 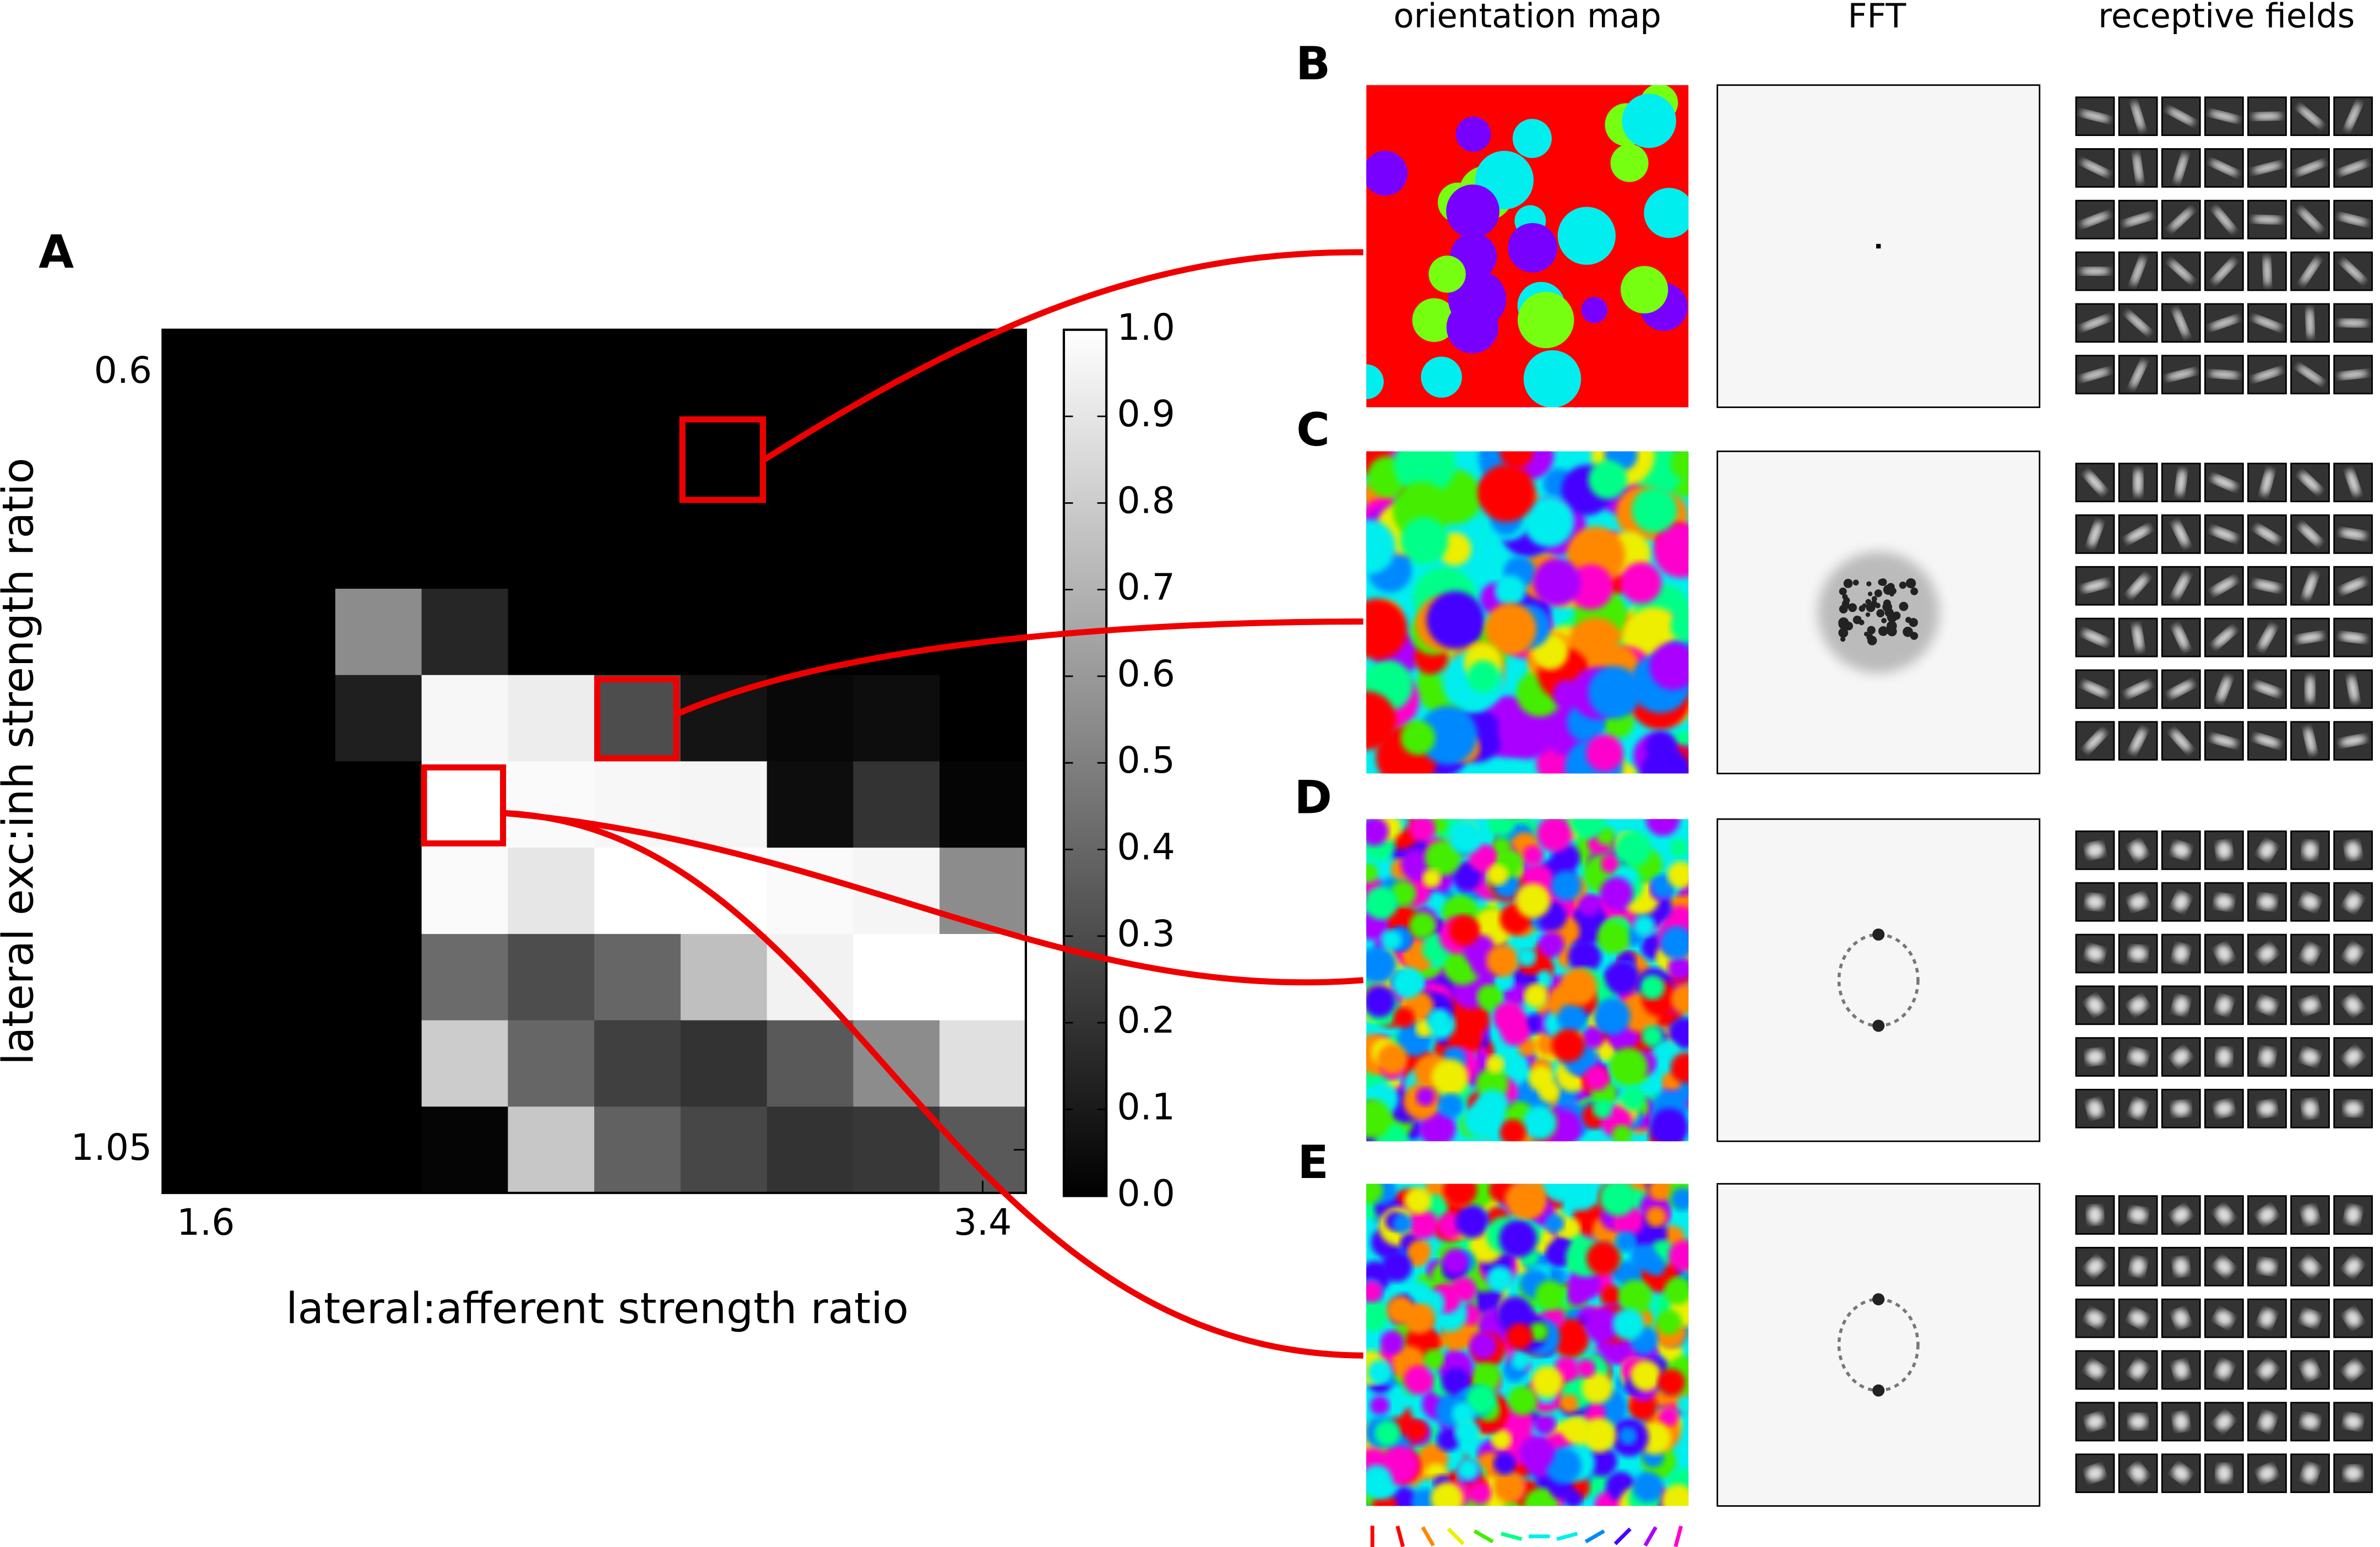 What do you see at coordinates (1146, 760) in the screenshot?
I see `colorbar-tick-label: 0.5` at bounding box center [1146, 760].